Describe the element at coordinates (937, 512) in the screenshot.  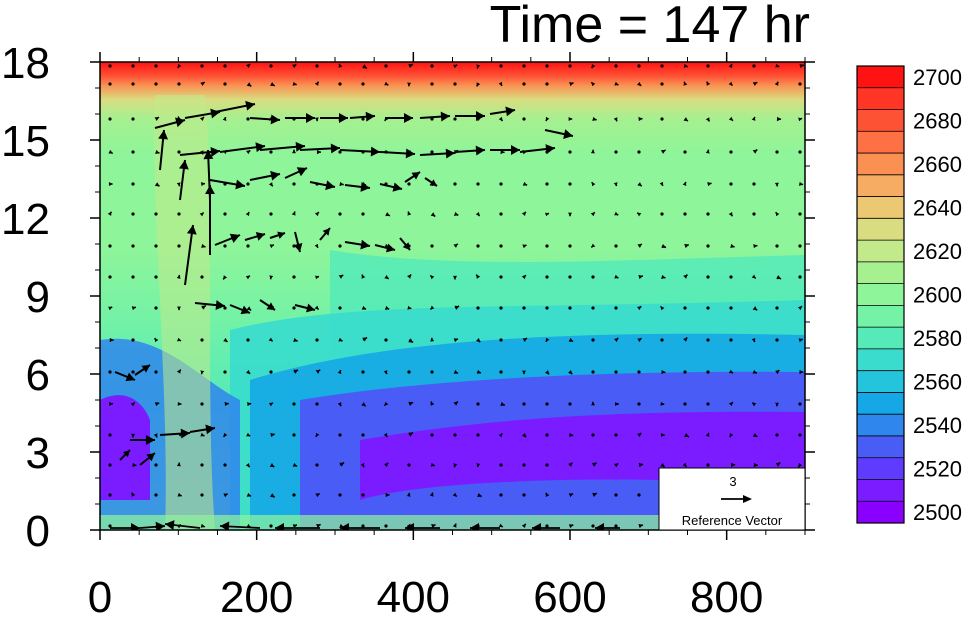
I see `colorbar-label: 2500` at that location.